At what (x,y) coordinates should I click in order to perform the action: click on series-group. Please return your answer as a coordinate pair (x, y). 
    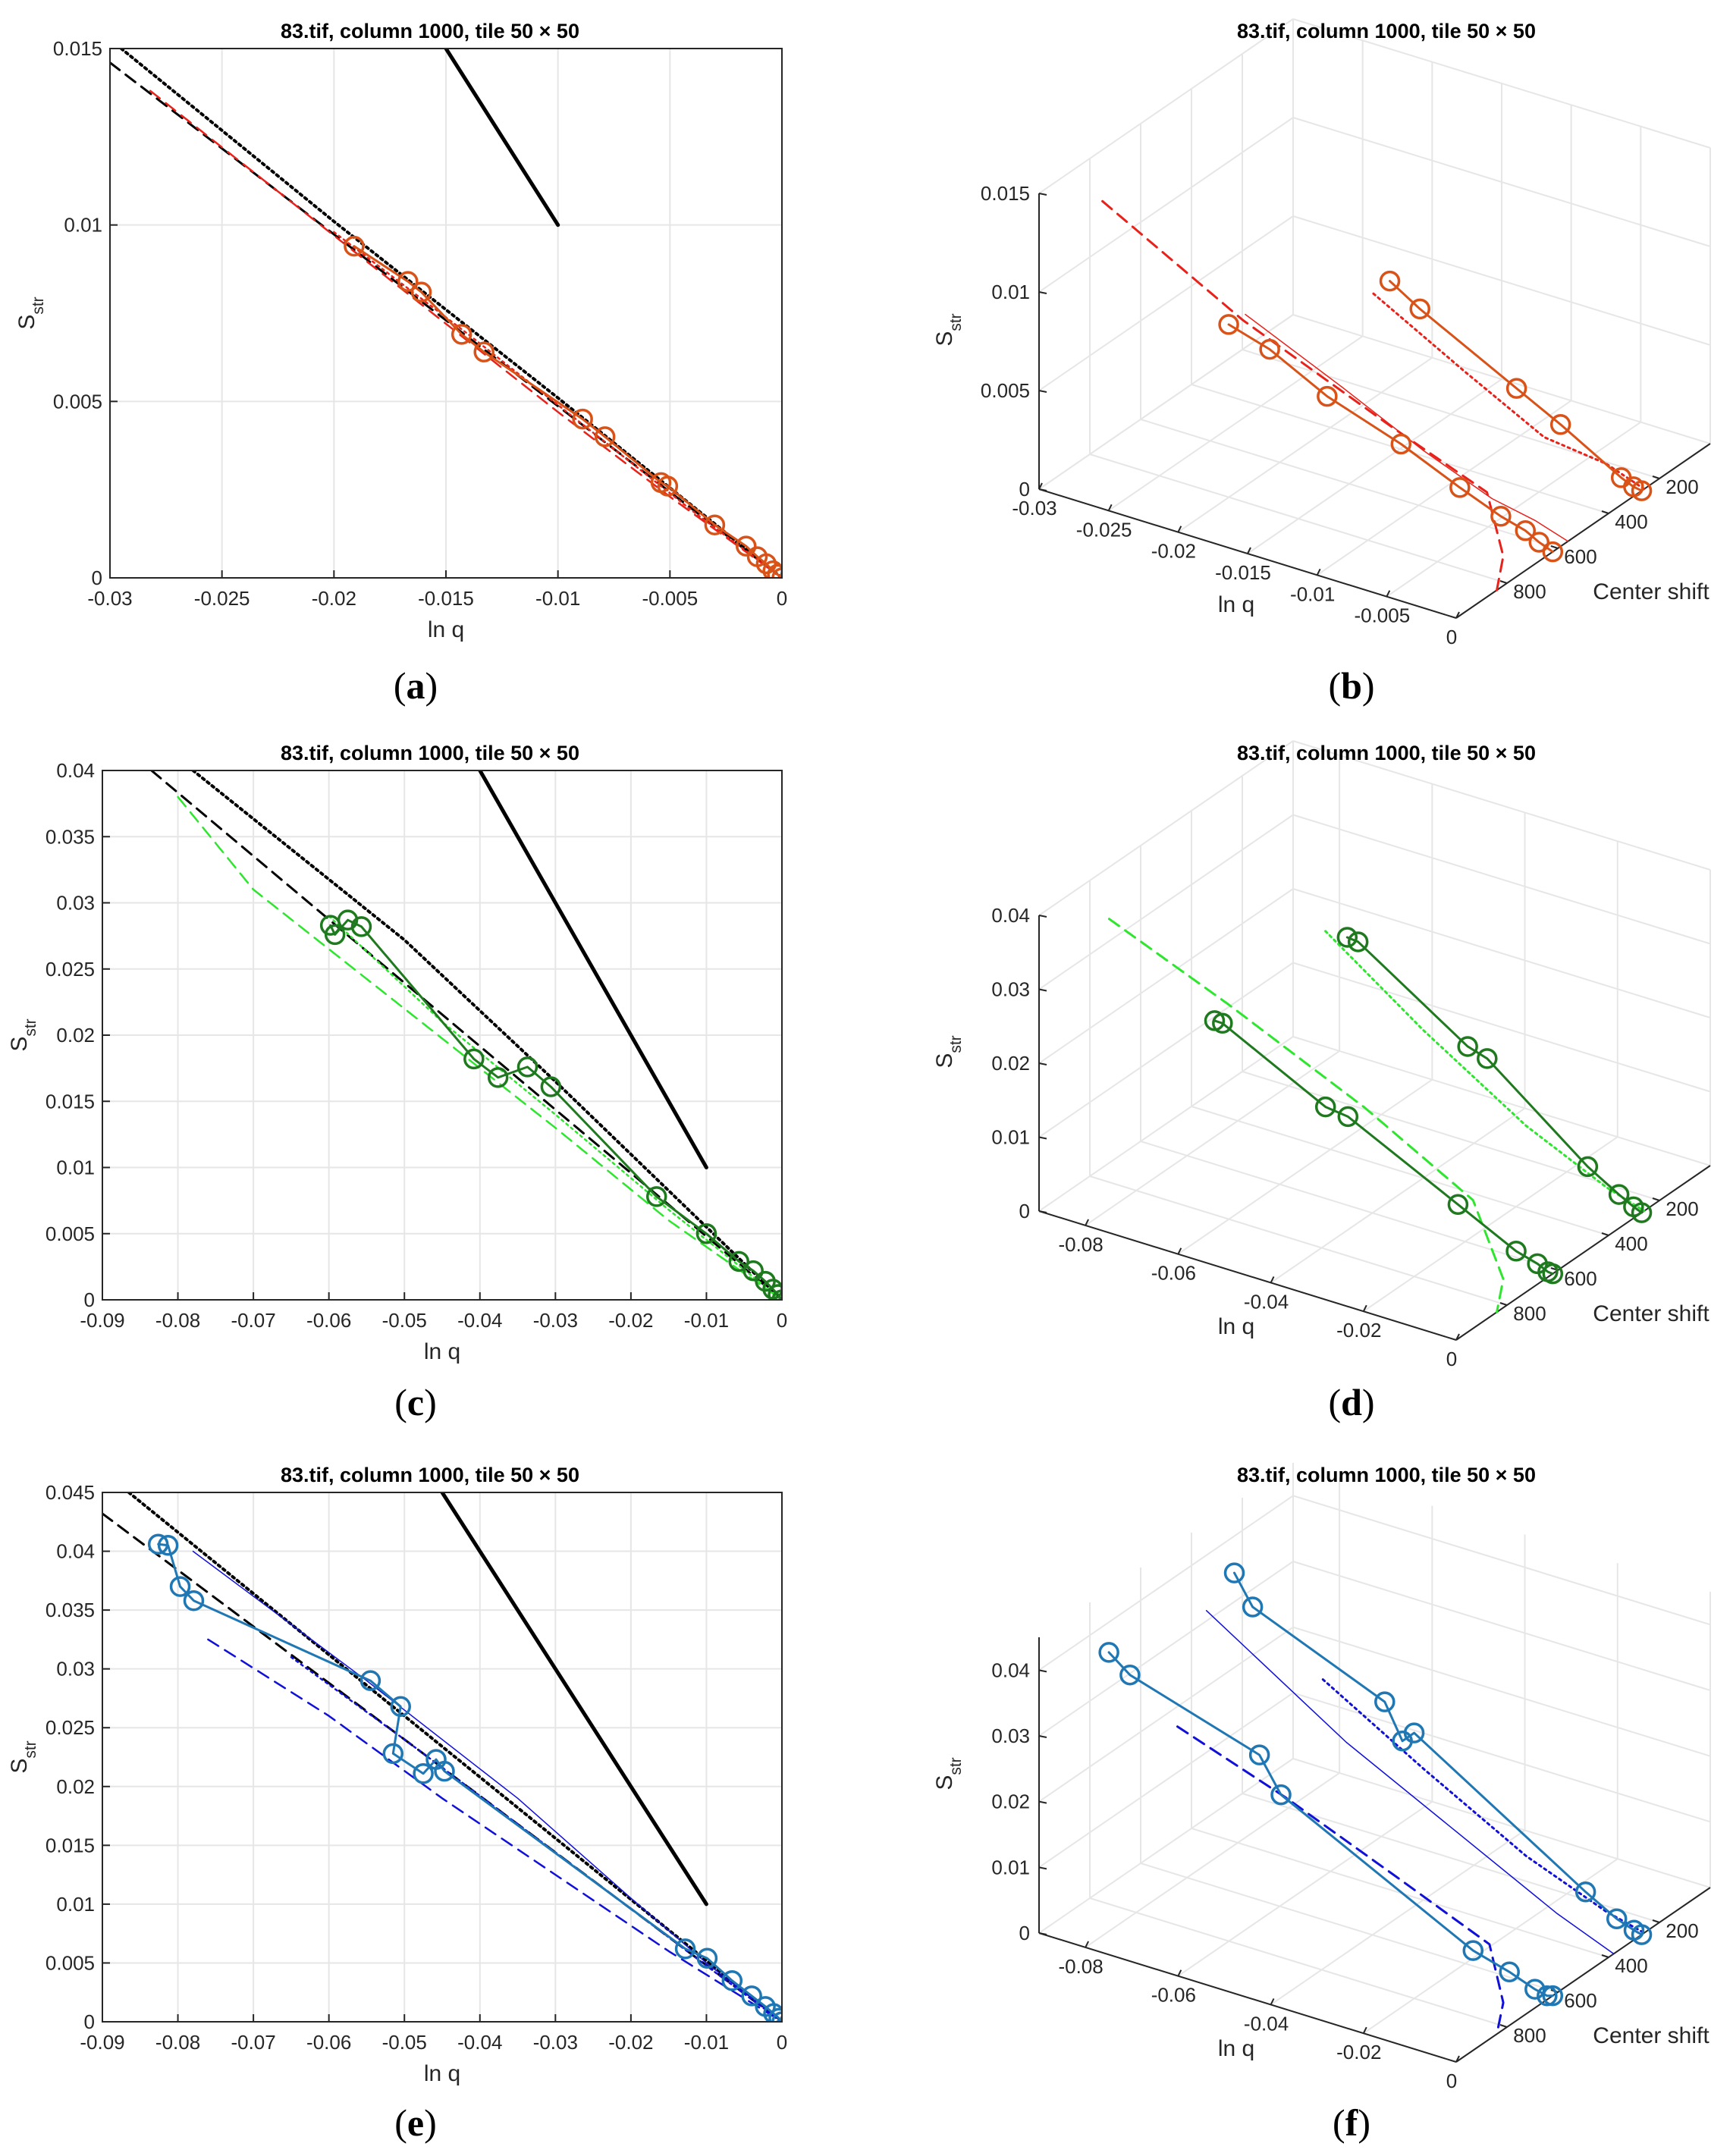
    Looking at the image, I should click on (466, 1035).